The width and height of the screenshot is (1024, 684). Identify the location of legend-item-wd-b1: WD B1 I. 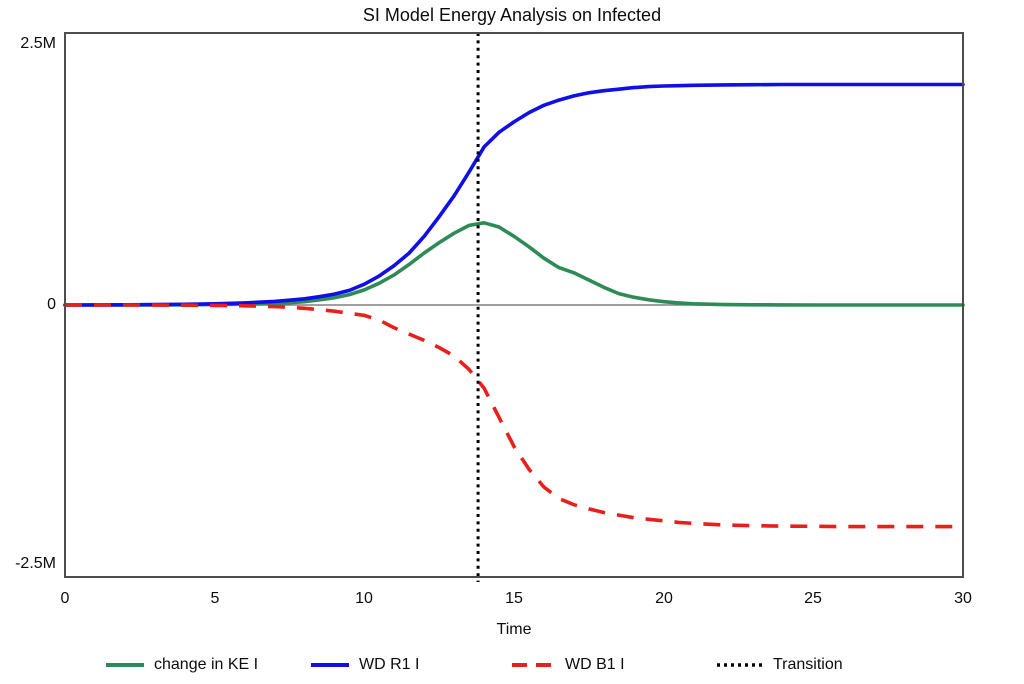
(568, 665).